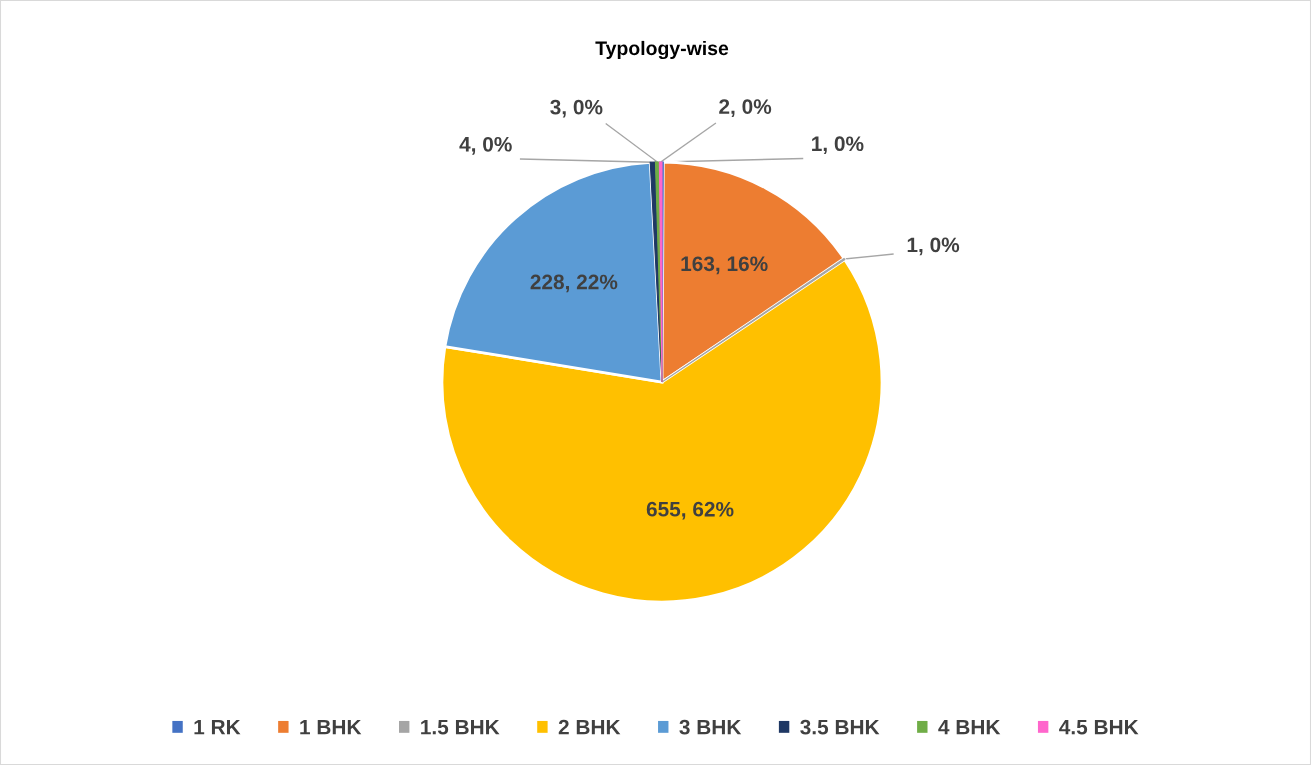  I want to click on legend-label: 1 BHK, so click(331, 727).